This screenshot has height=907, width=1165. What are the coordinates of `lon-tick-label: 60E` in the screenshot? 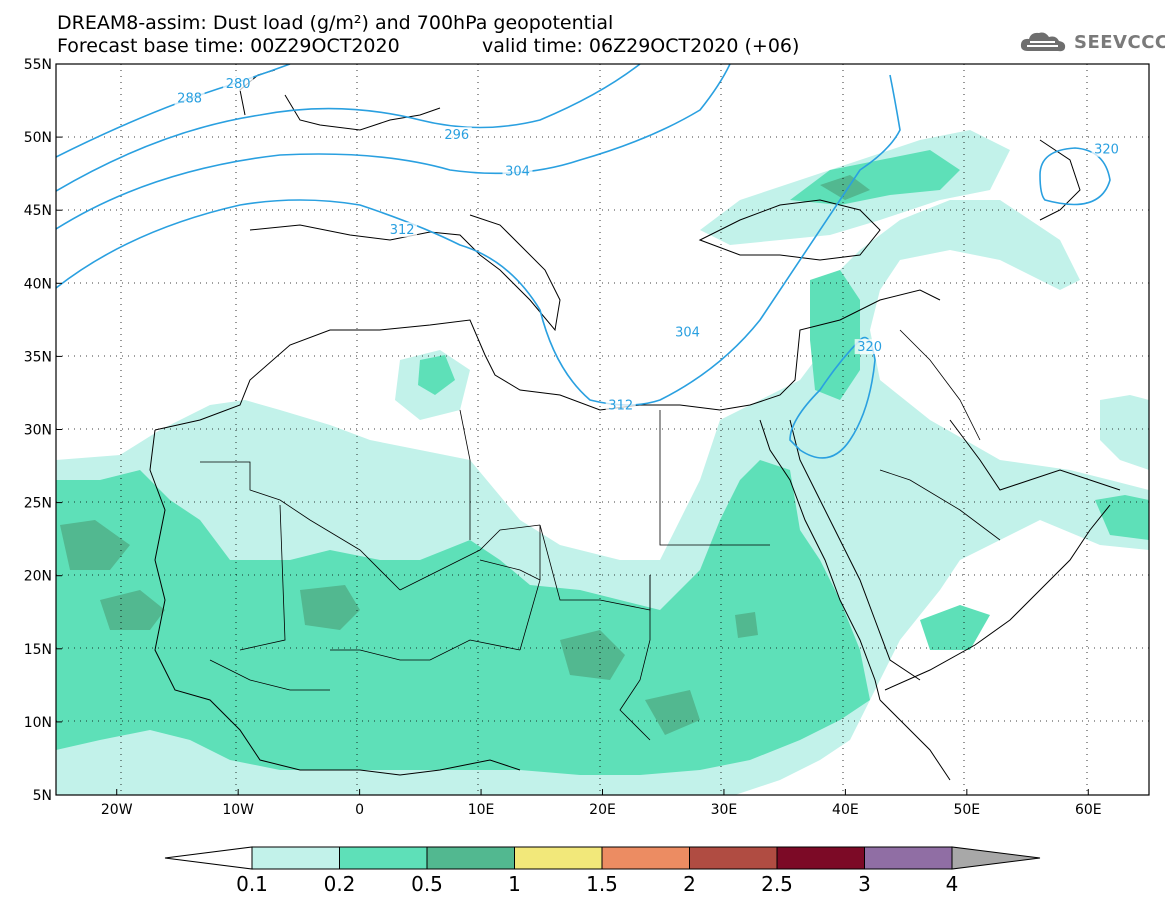 It's located at (1088, 810).